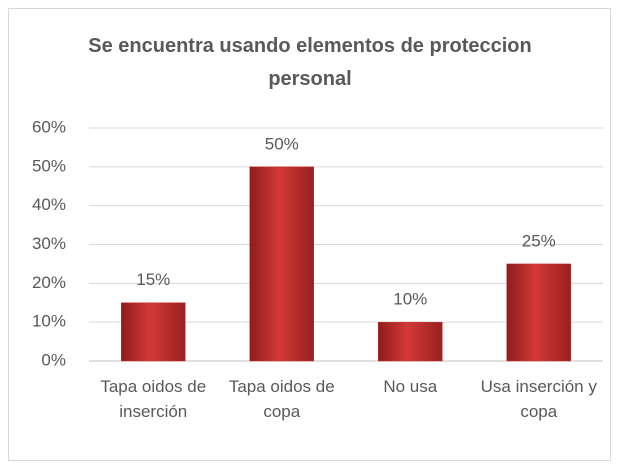 The width and height of the screenshot is (621, 470). I want to click on data-label: 25%, so click(539, 240).